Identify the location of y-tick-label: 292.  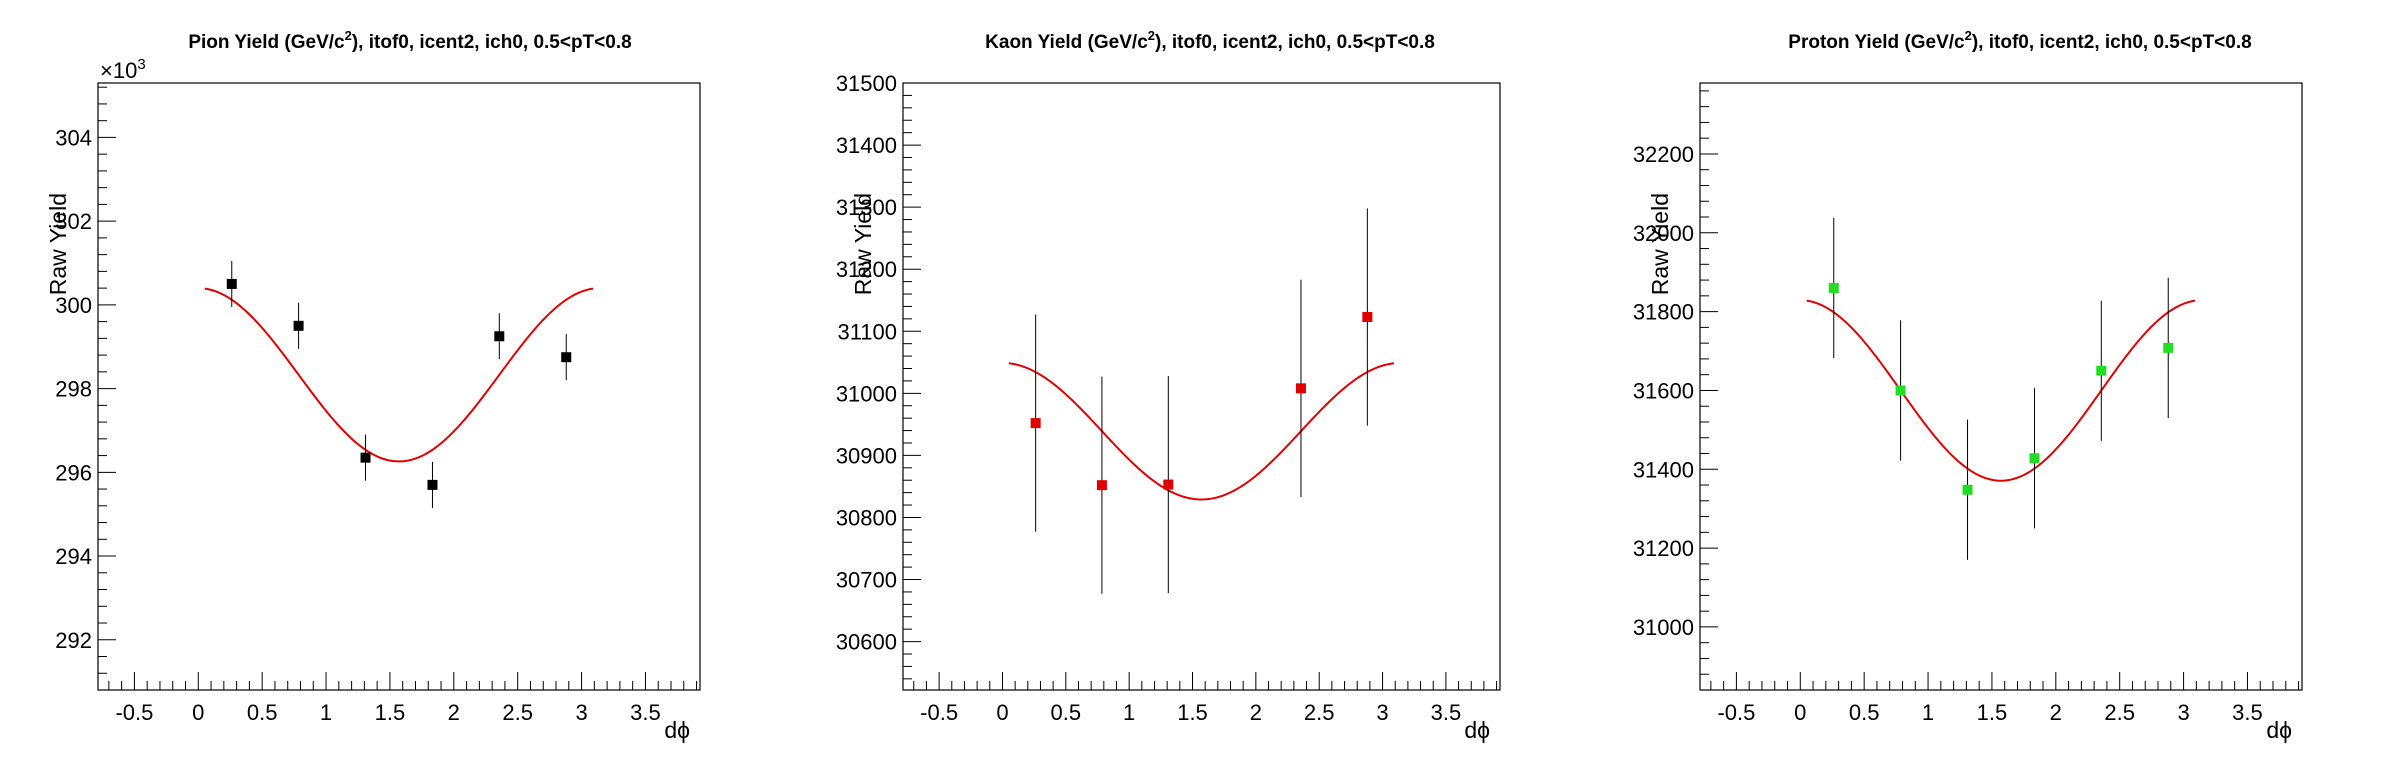
(73, 640).